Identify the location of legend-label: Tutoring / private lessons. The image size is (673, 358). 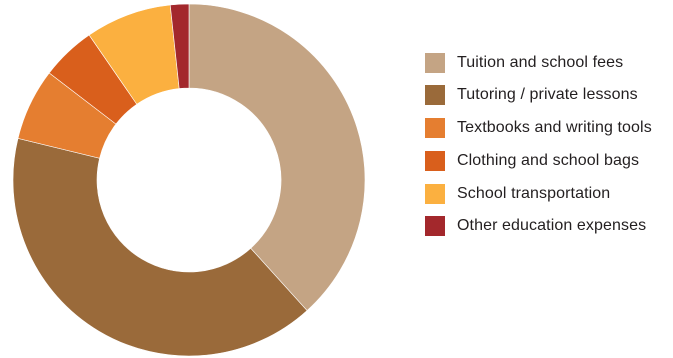
(547, 95).